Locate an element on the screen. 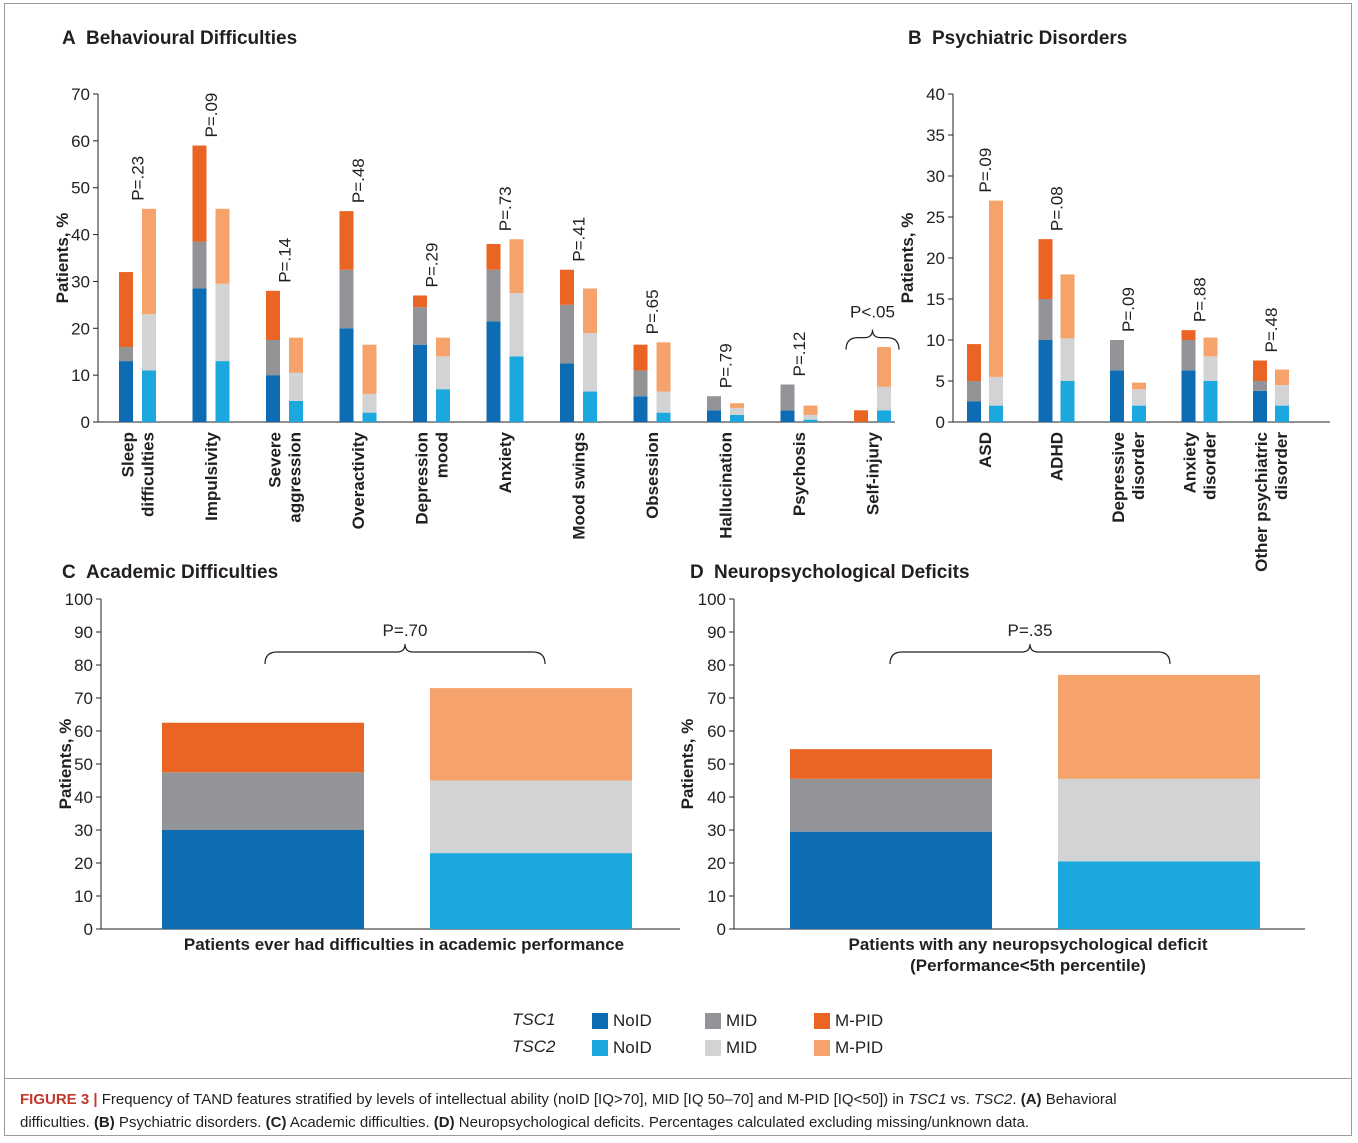 The width and height of the screenshot is (1358, 1143). caption-text-2: vs. is located at coordinates (960, 1099).